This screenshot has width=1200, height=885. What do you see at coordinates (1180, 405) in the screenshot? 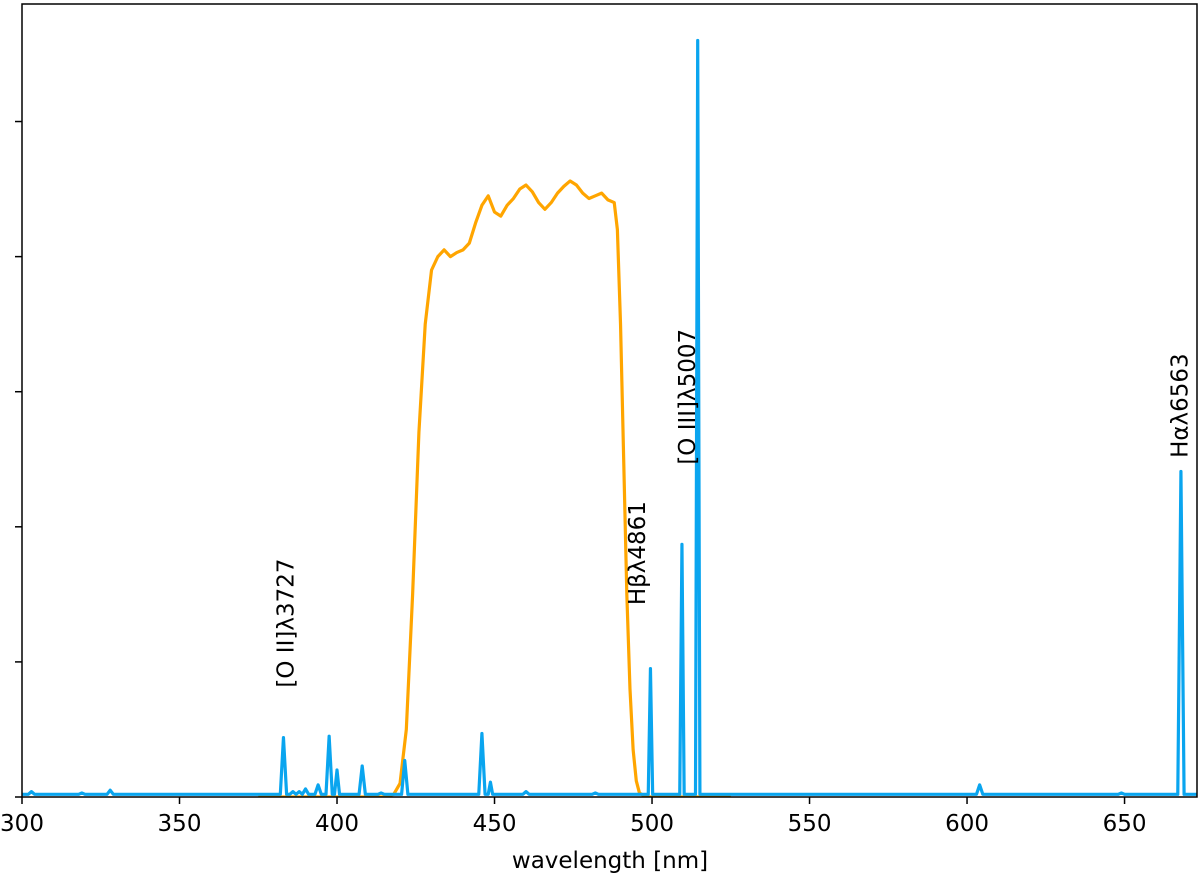
I see `annotation: Hαλ6563` at bounding box center [1180, 405].